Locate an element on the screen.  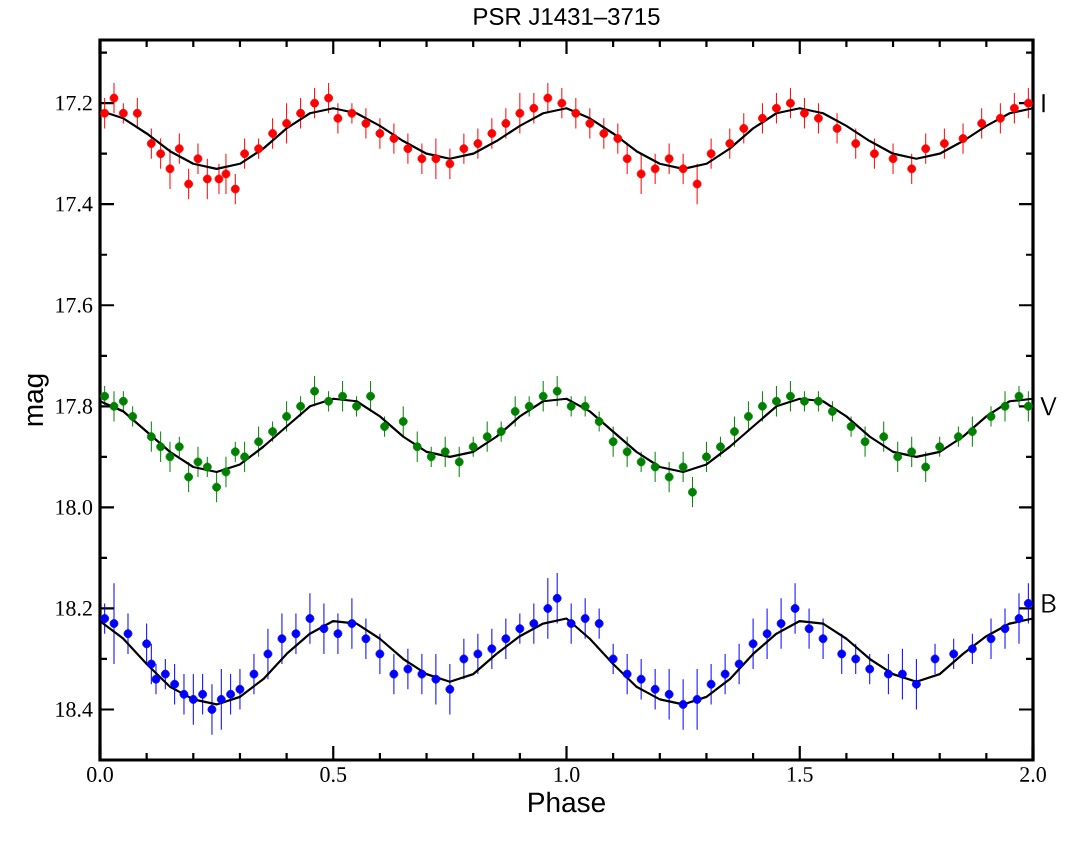
y-tick-label: 18.2 is located at coordinates (74, 608).